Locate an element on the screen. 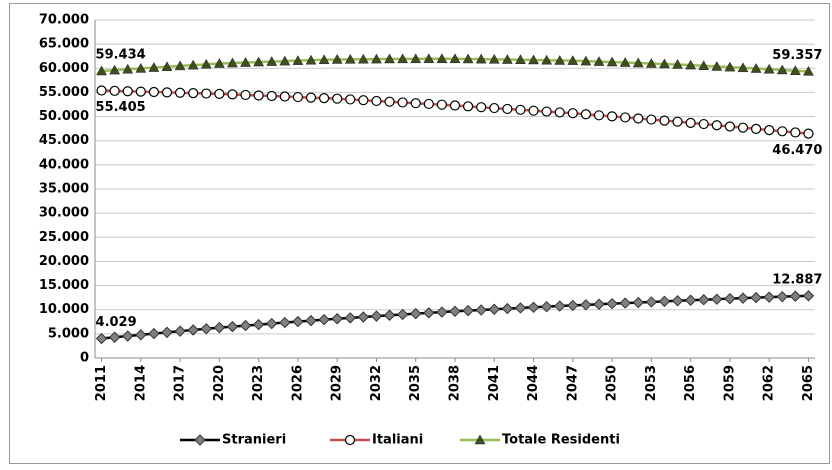 The image size is (832, 470). legend-label: Italiani is located at coordinates (397, 440).